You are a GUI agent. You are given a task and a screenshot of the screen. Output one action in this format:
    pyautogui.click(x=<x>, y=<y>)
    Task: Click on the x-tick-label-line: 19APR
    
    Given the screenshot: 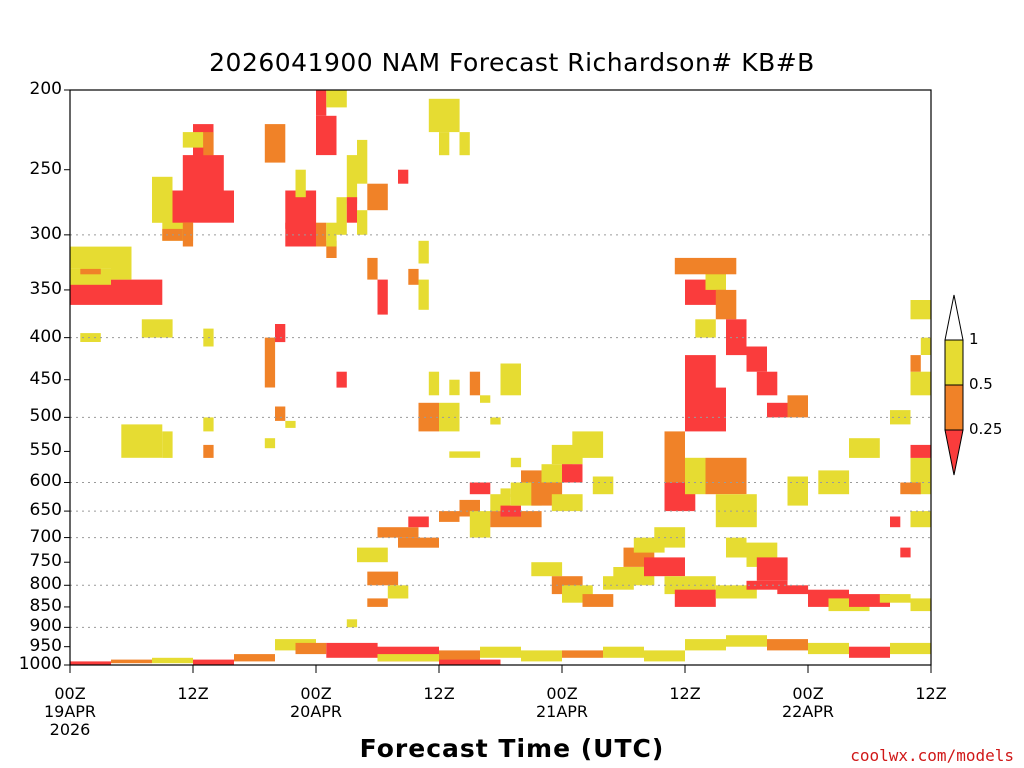 What is the action you would take?
    pyautogui.click(x=70, y=711)
    